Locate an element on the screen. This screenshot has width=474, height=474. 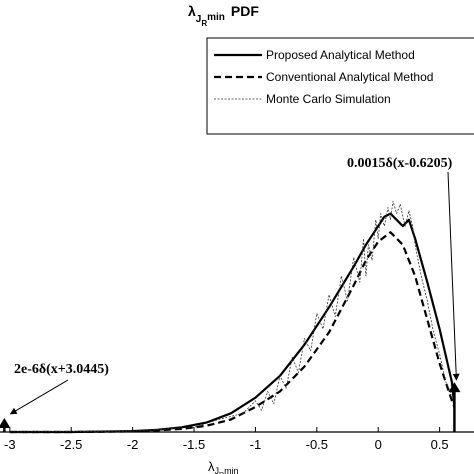
x-tick-label: -1 is located at coordinates (256, 444).